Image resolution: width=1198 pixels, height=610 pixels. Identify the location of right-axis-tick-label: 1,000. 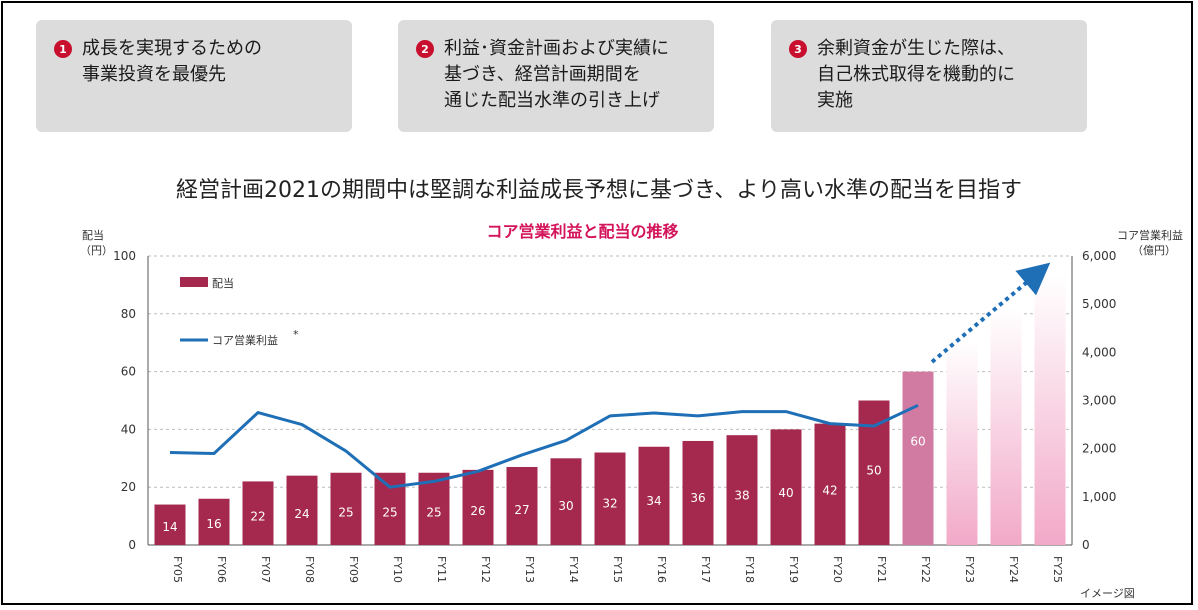
(1099, 497).